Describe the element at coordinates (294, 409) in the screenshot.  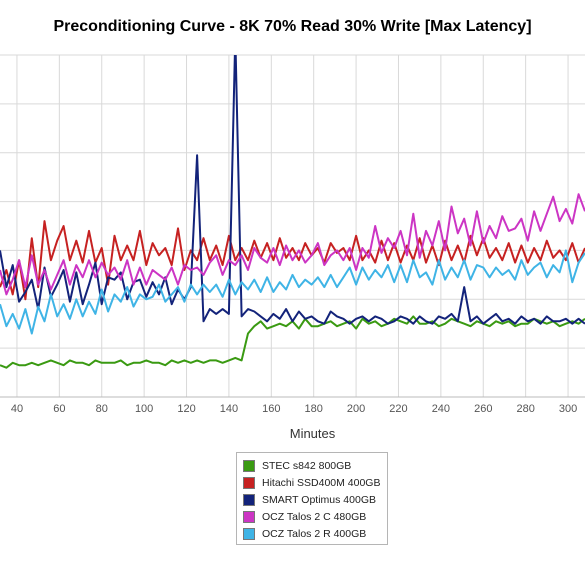
I see `x-tick-labels: 40 60 80 100 120 140 160 180 200 220 240 260 280 300` at that location.